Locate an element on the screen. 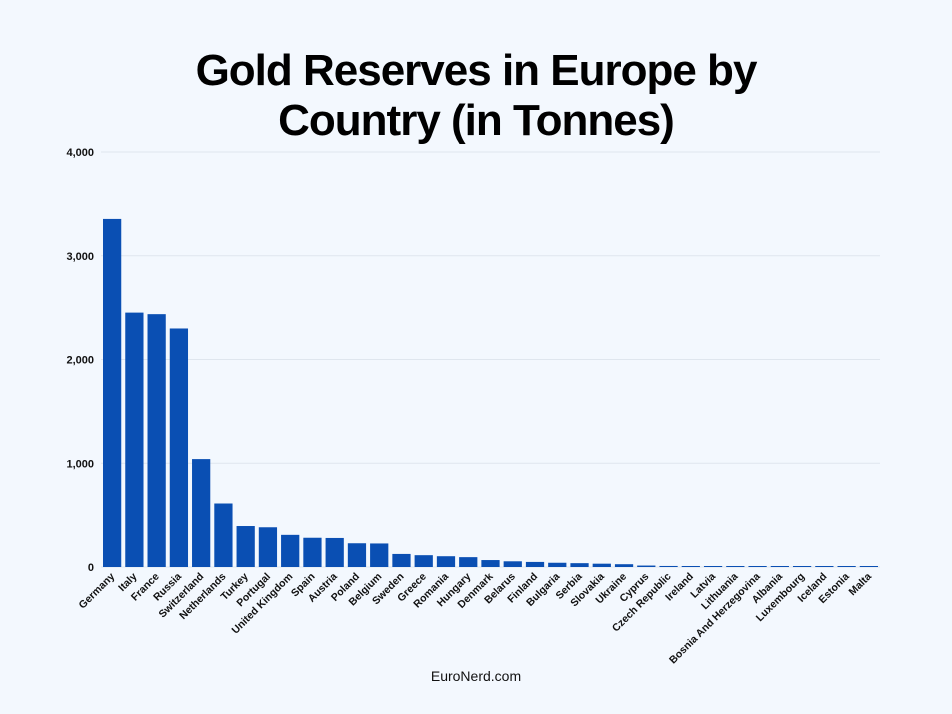 Image resolution: width=952 pixels, height=714 pixels. bar-serbia is located at coordinates (579, 565).